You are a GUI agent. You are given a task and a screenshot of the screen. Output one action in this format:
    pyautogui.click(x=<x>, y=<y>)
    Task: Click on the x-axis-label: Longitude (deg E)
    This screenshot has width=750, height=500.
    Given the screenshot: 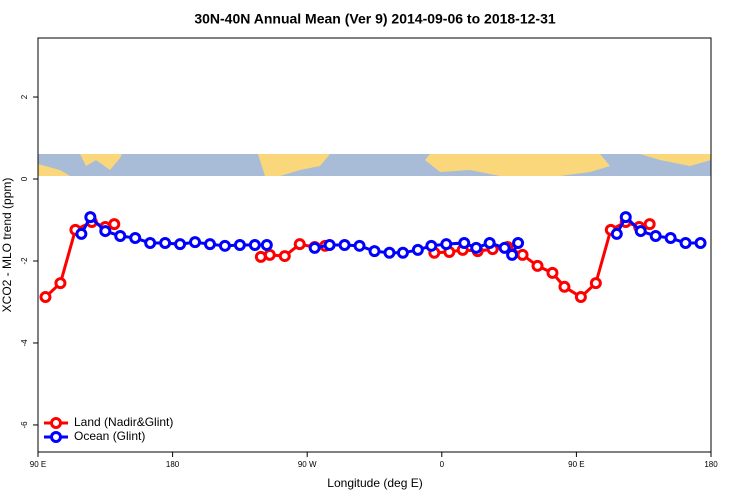 What is the action you would take?
    pyautogui.click(x=374, y=483)
    